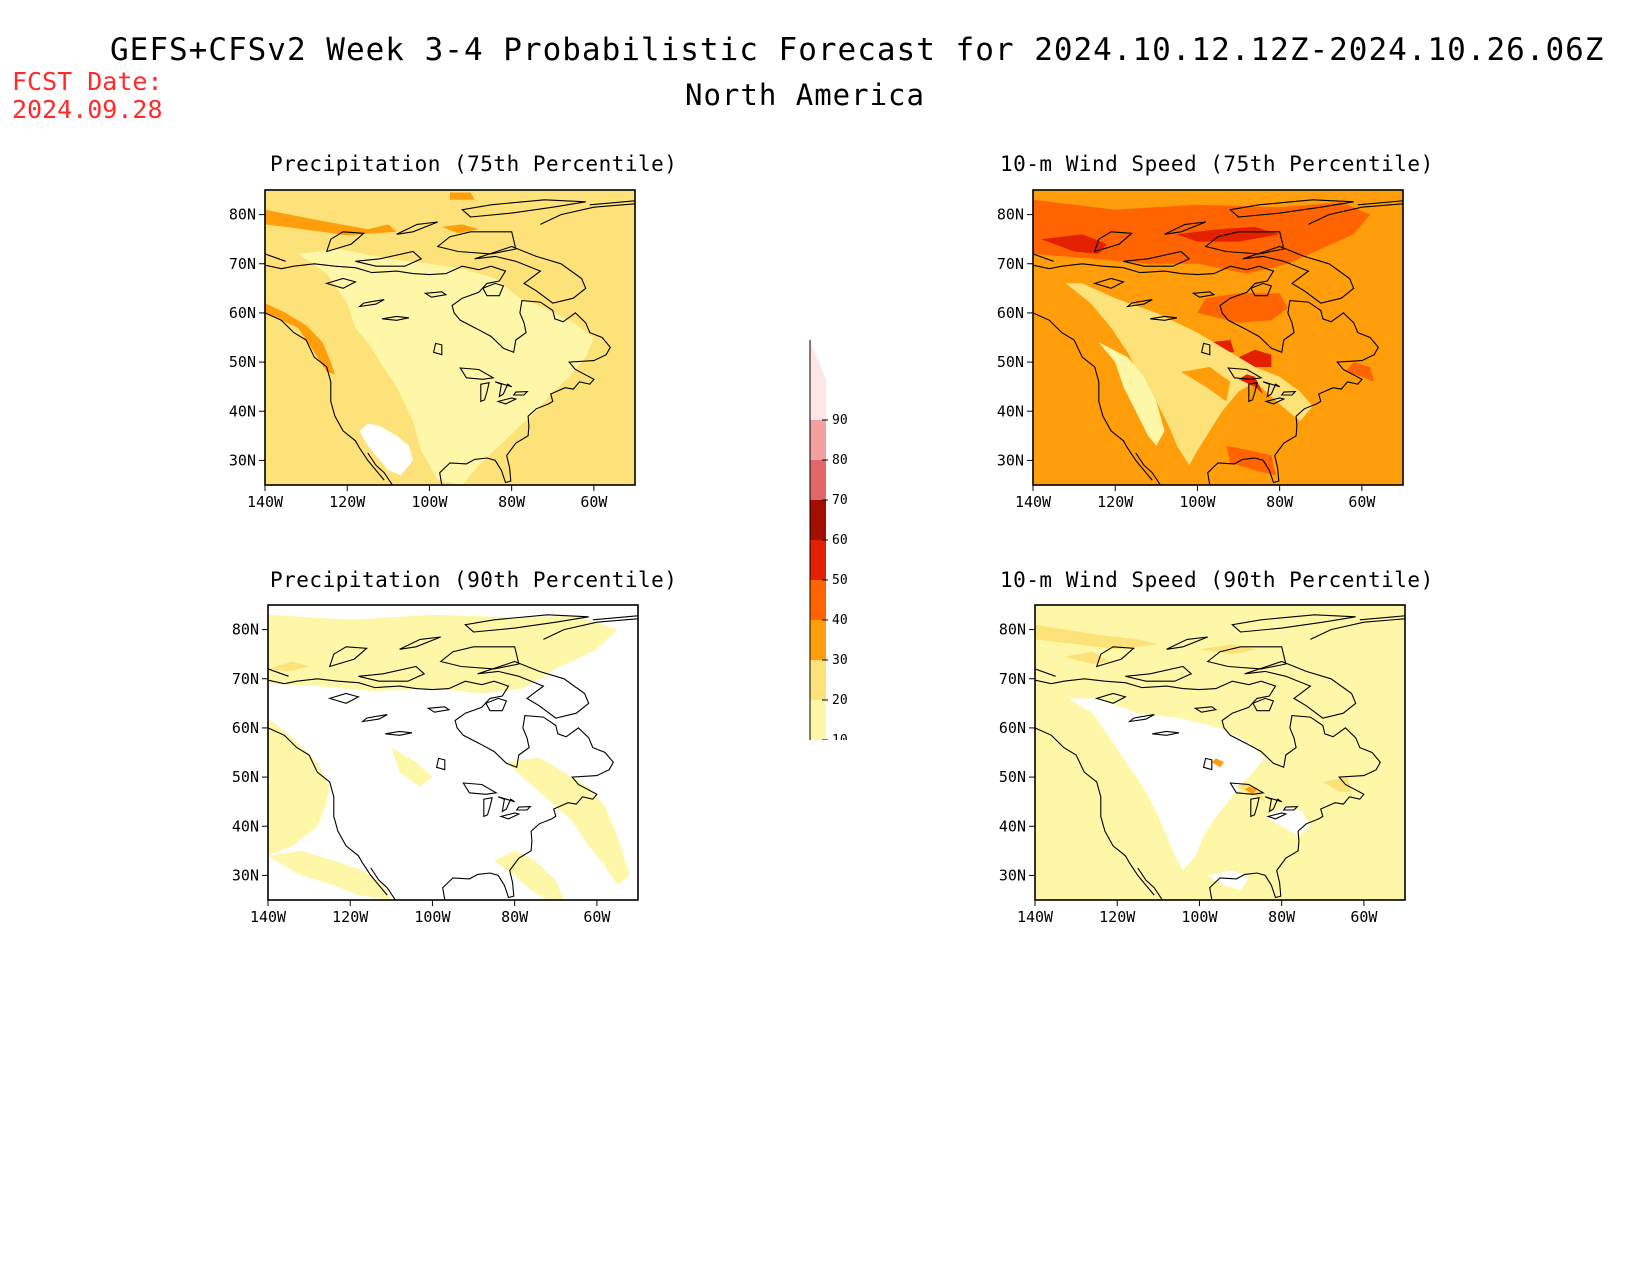  What do you see at coordinates (87, 96) in the screenshot?
I see `forecast-date: FCST Date: 2024.09.28` at bounding box center [87, 96].